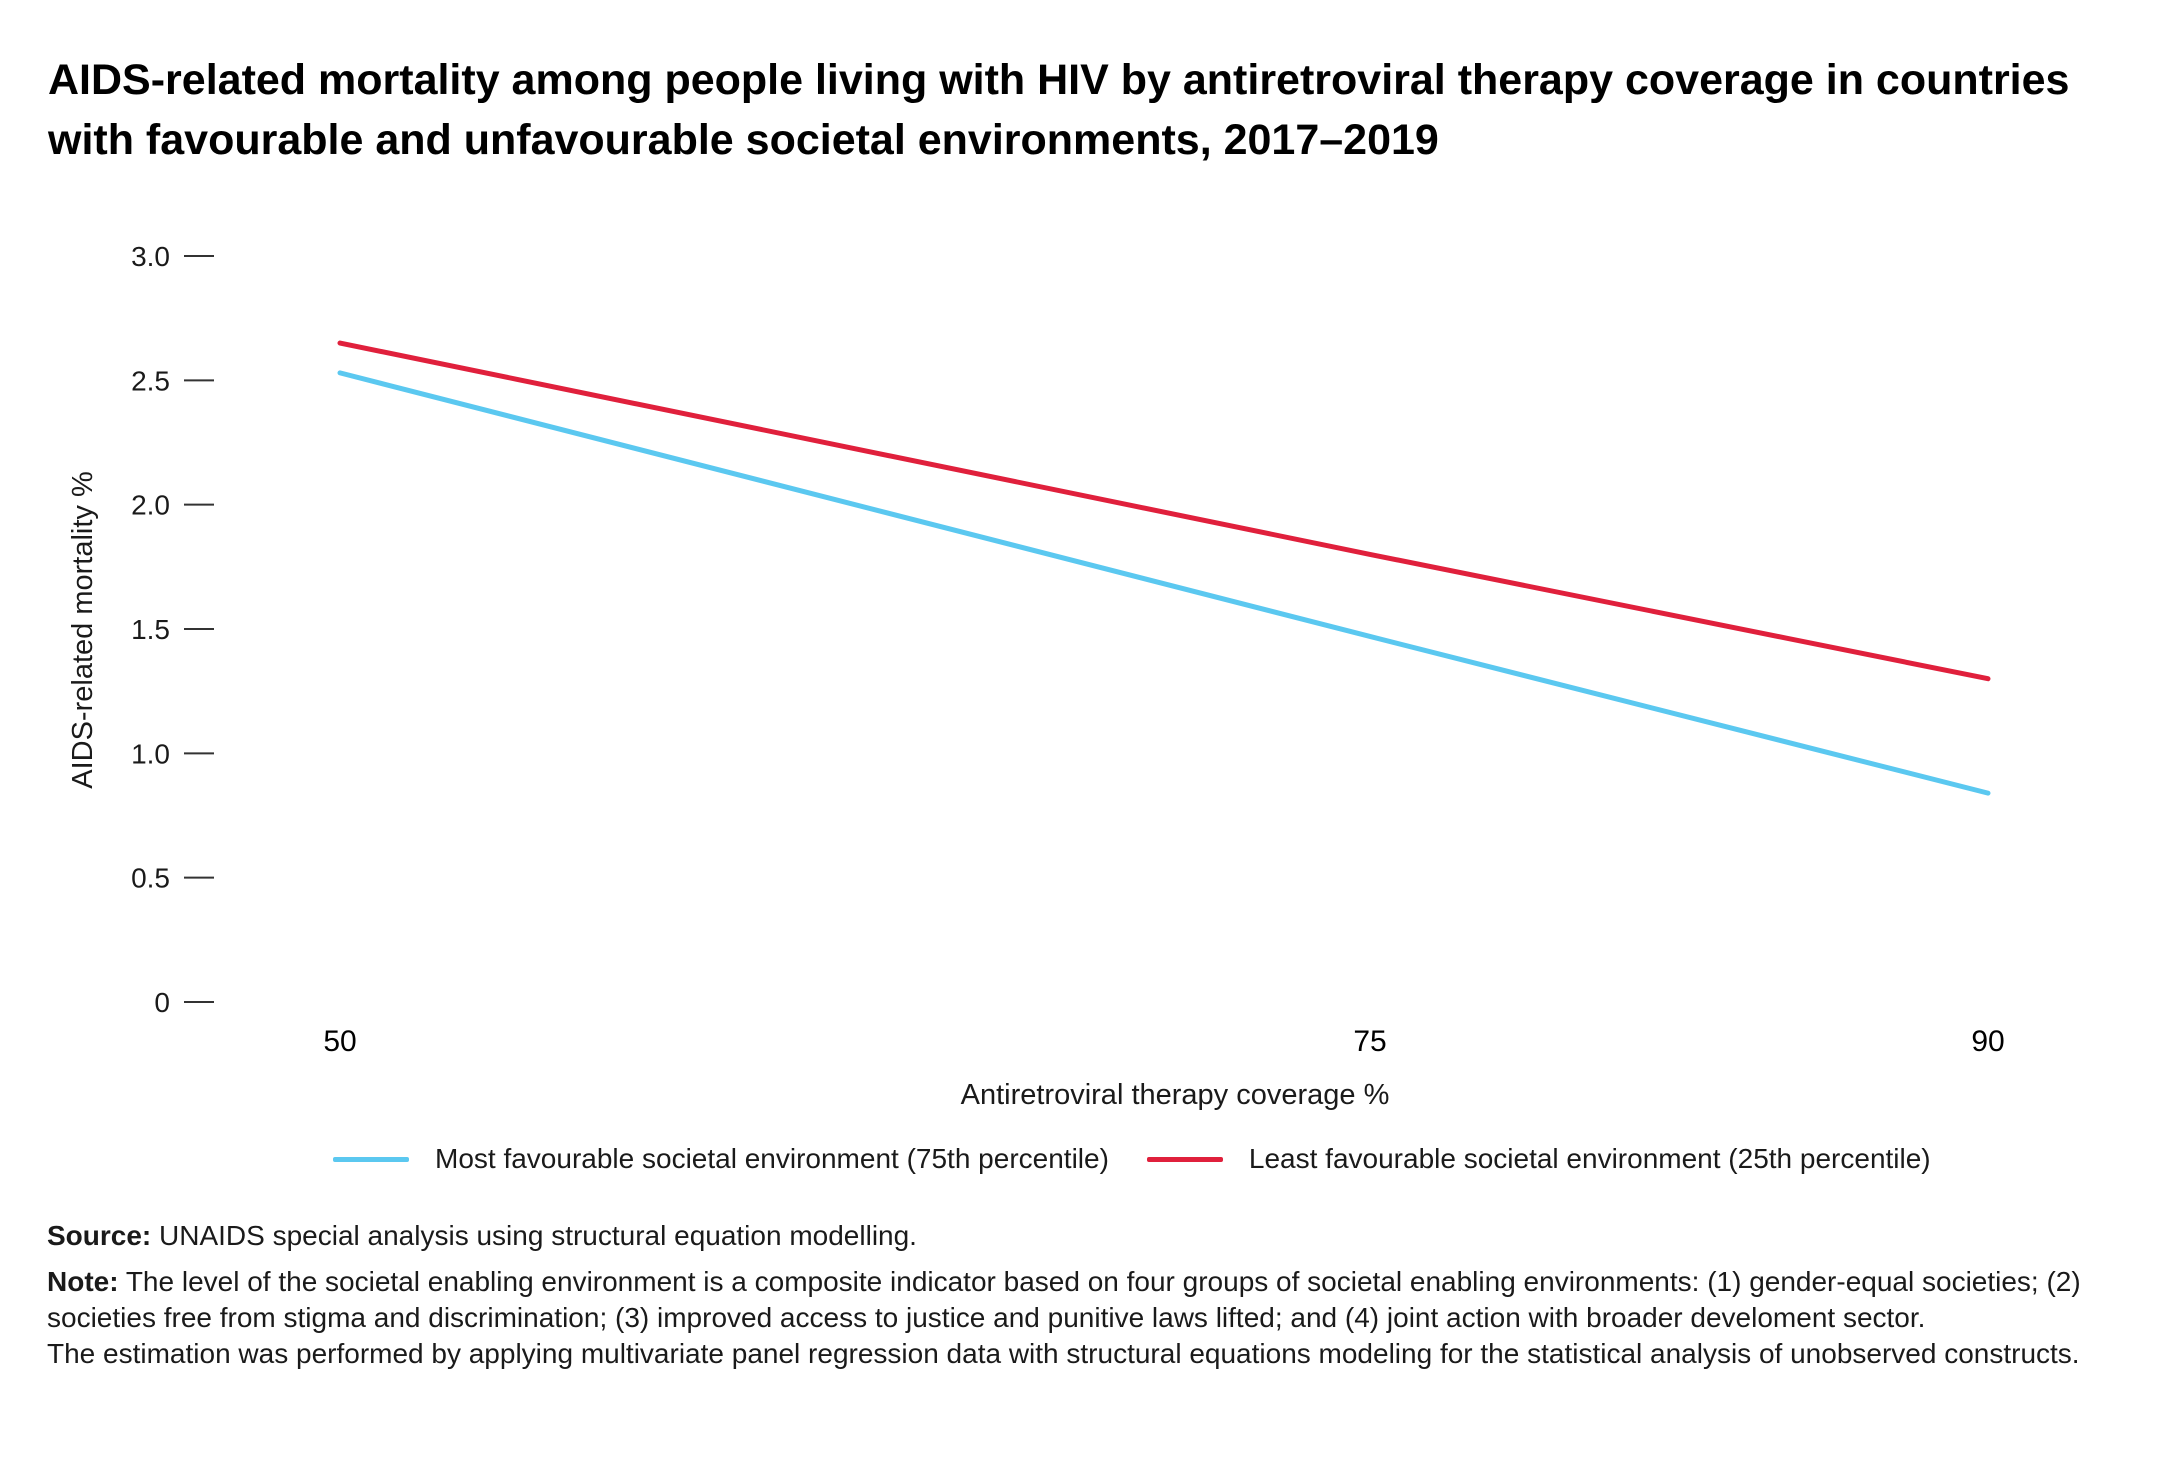 The height and width of the screenshot is (1476, 2163). What do you see at coordinates (150, 380) in the screenshot?
I see `y-tick-label: 2.5` at bounding box center [150, 380].